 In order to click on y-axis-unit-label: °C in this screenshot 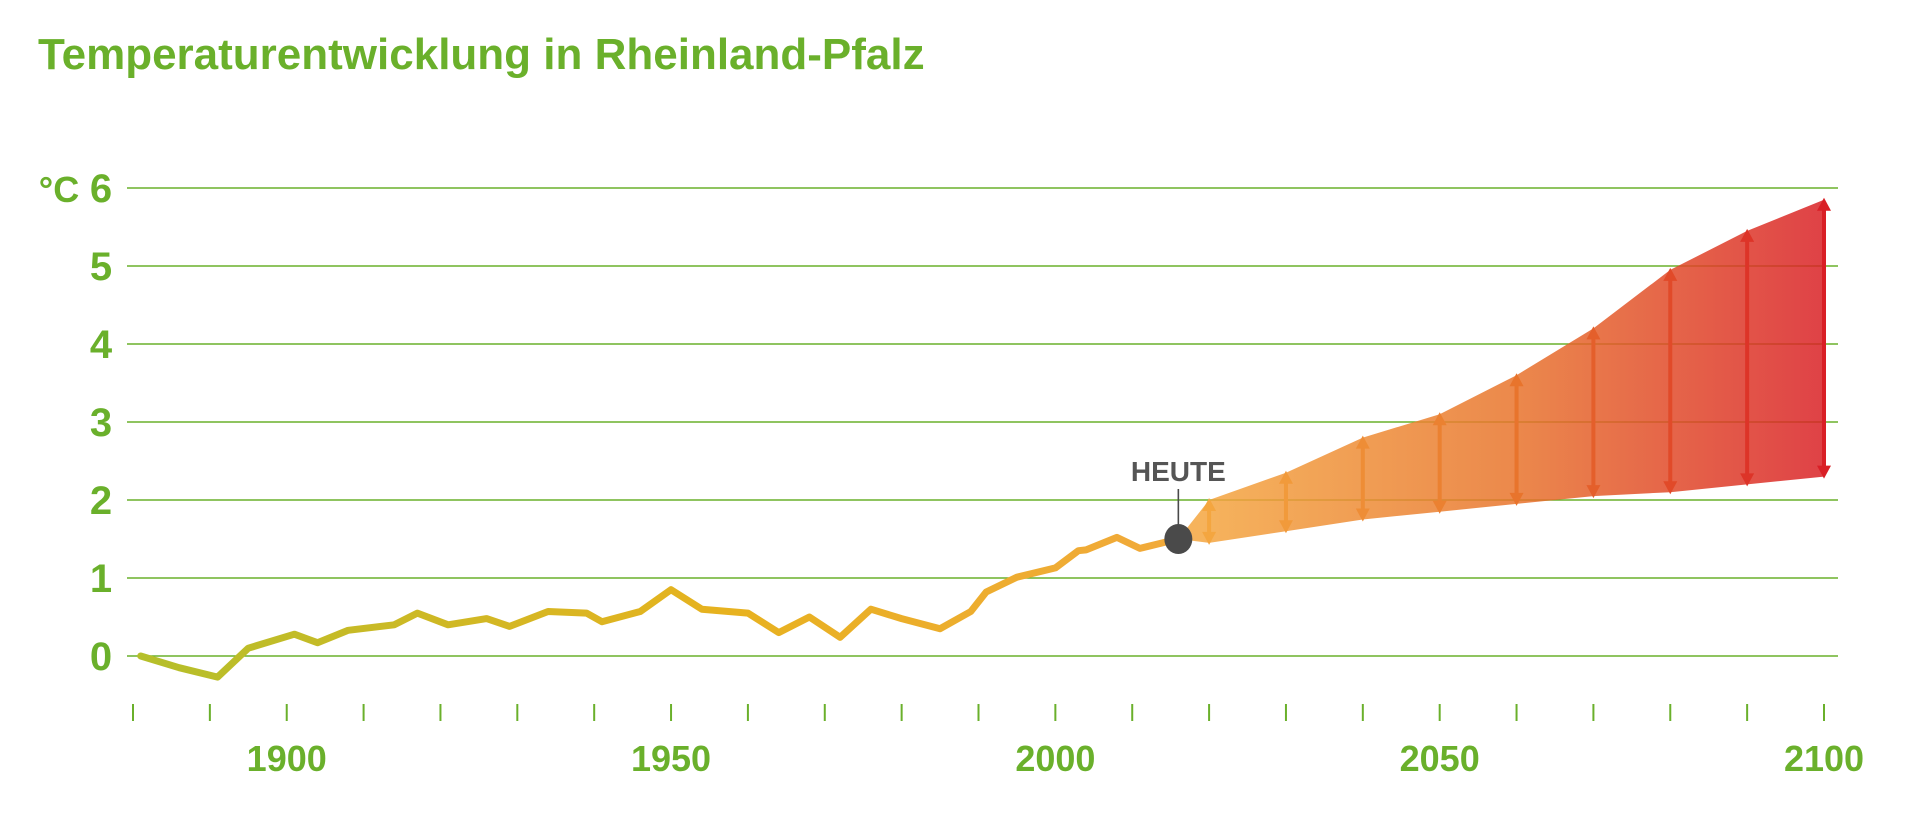, I will do `click(59, 189)`.